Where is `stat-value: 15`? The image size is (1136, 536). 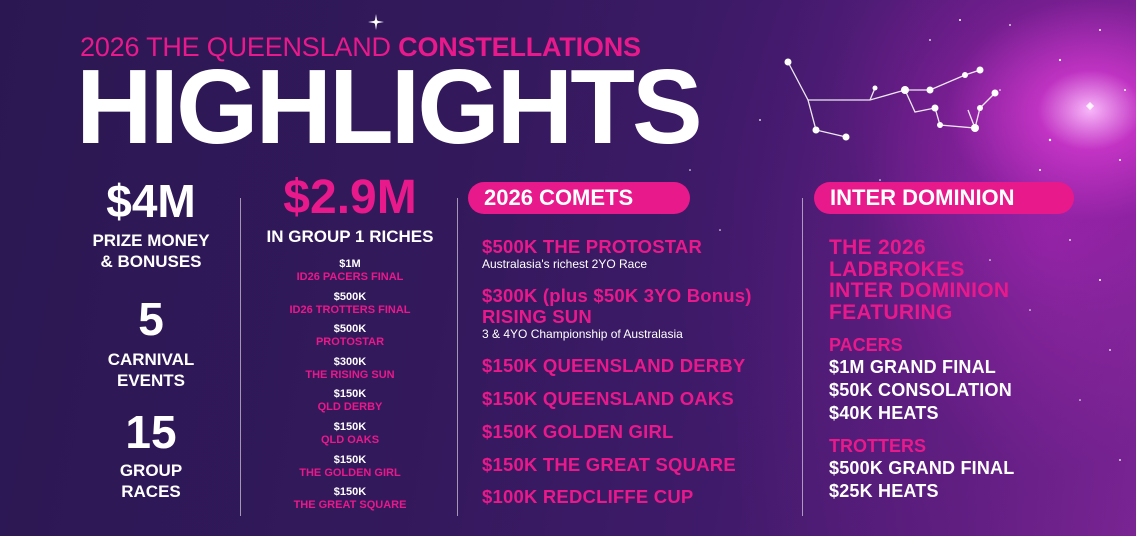 stat-value: 15 is located at coordinates (151, 432).